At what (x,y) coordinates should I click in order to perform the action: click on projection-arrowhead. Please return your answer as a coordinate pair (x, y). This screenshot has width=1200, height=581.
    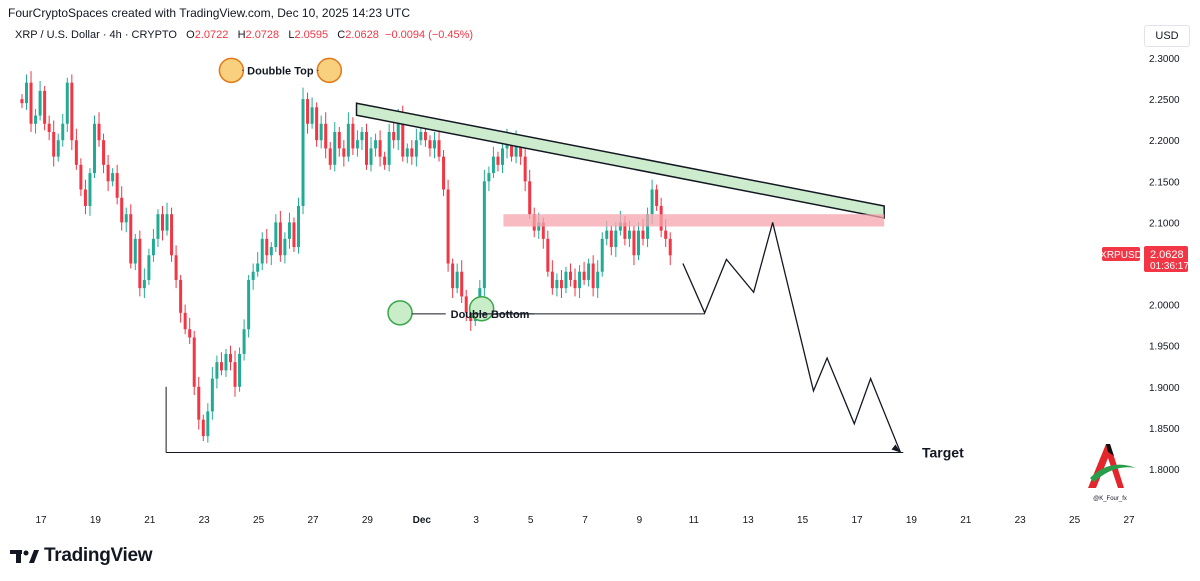
    Looking at the image, I should click on (896, 448).